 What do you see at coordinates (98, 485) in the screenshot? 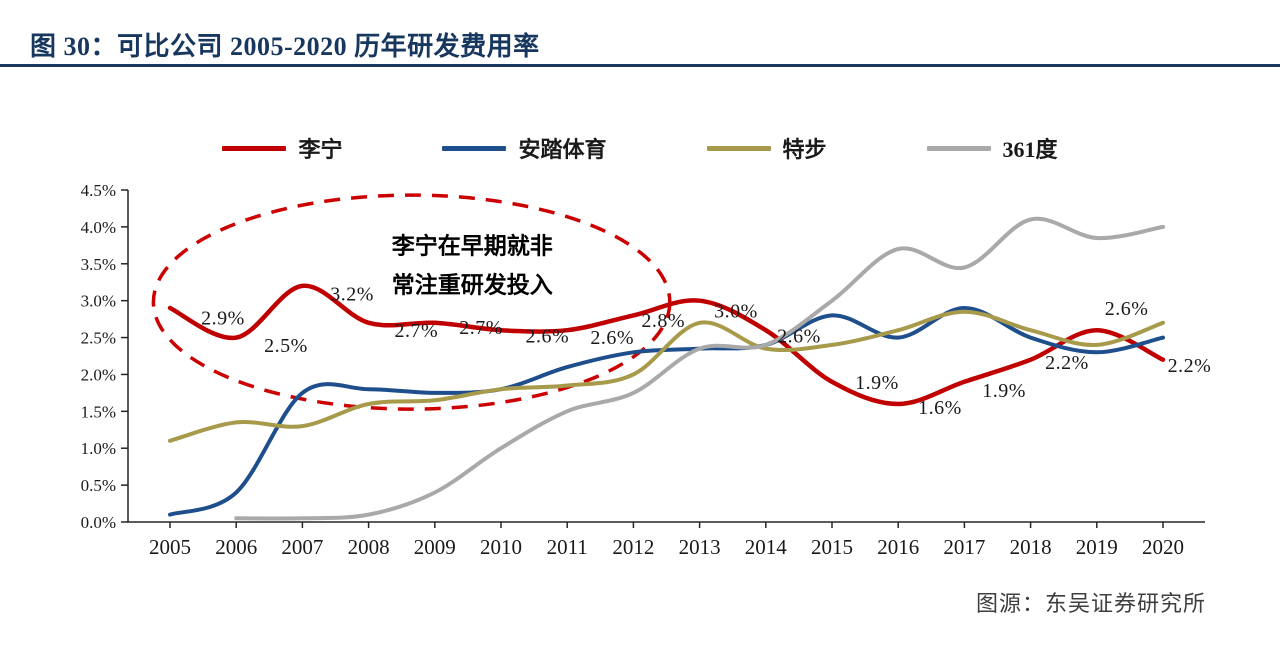
I see `y-tick-label: 0.5%` at bounding box center [98, 485].